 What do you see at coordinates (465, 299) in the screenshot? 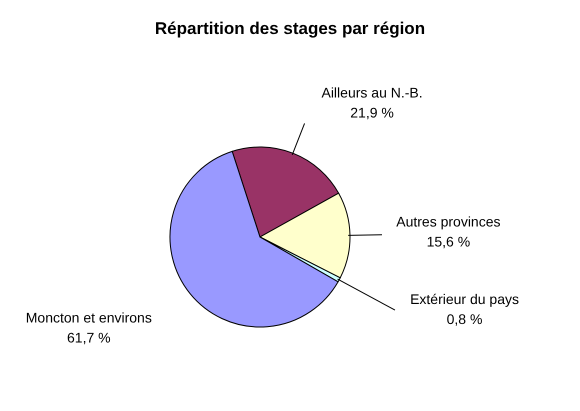
I see `slice-label: Extérieur du pays` at bounding box center [465, 299].